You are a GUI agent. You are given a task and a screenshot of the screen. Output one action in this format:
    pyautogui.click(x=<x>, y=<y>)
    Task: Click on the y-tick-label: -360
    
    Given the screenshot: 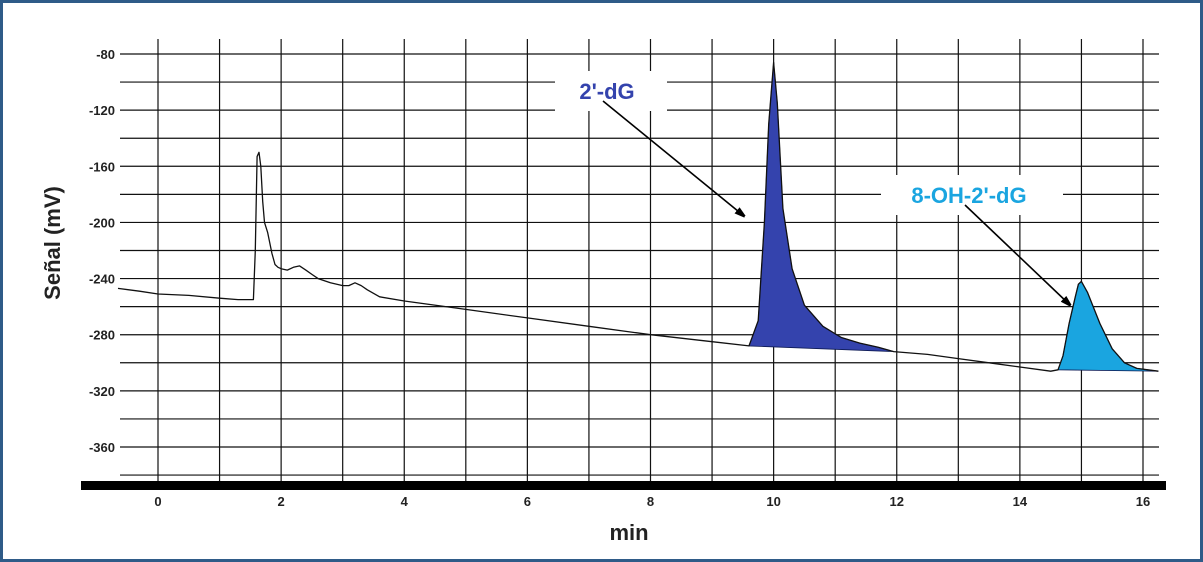 What is the action you would take?
    pyautogui.click(x=102, y=447)
    